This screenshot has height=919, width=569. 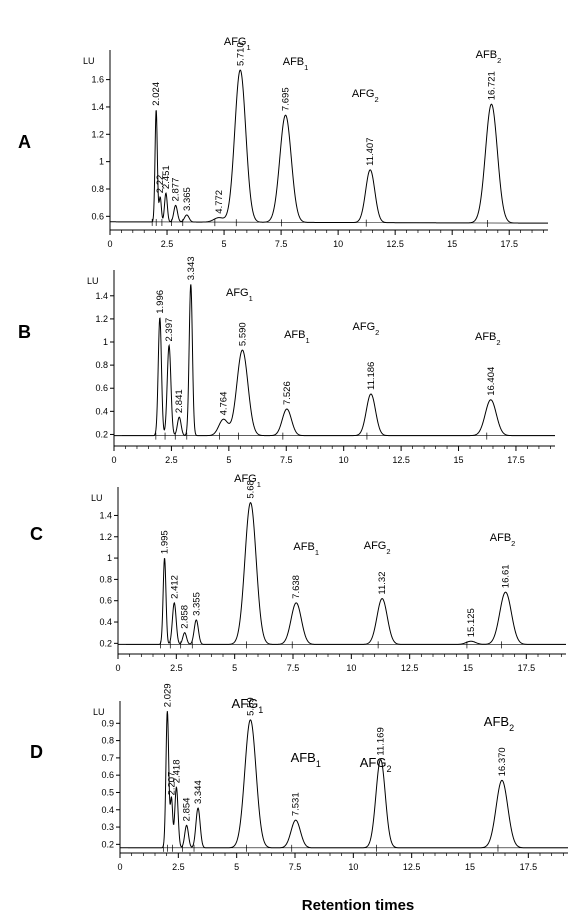 What do you see at coordinates (24, 332) in the screenshot?
I see `panel-letter: B` at bounding box center [24, 332].